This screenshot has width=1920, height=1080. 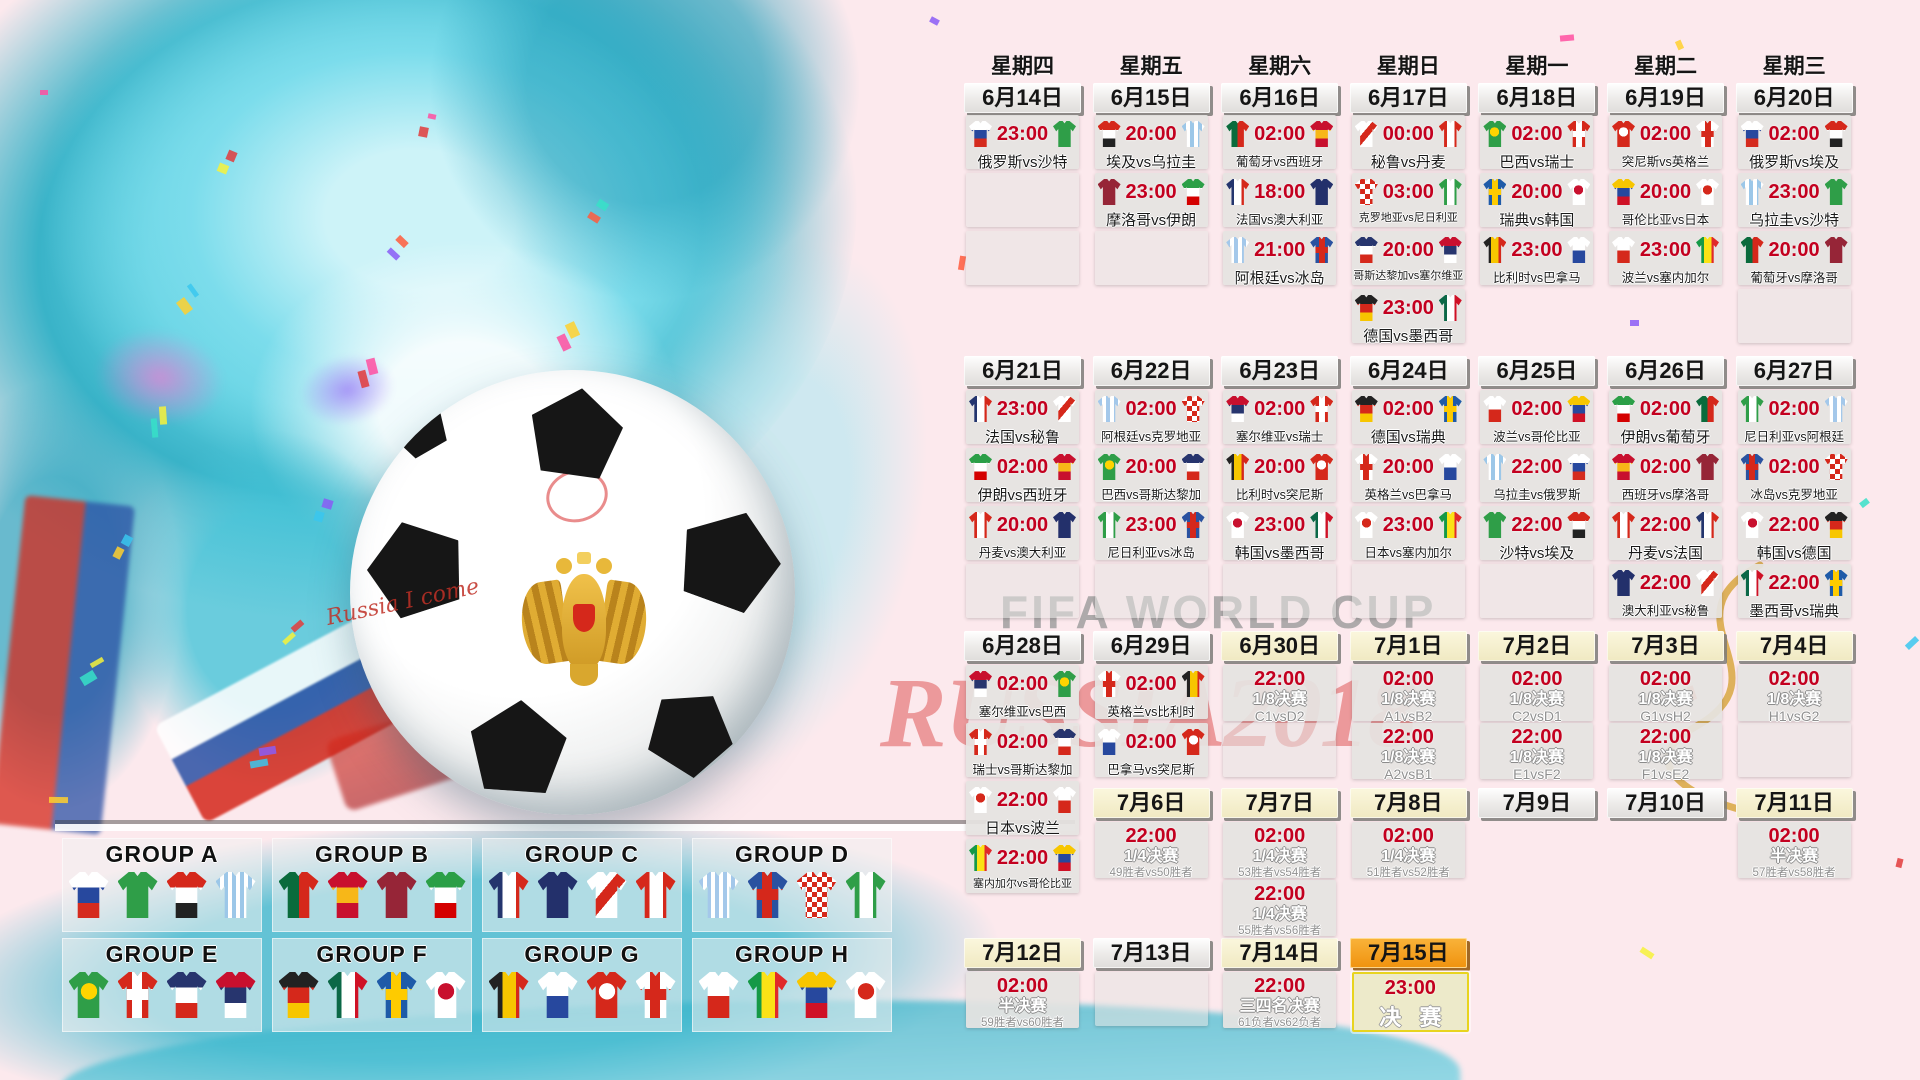 I want to click on match-cell: 22:00 韩国vs德国, so click(x=1794, y=534).